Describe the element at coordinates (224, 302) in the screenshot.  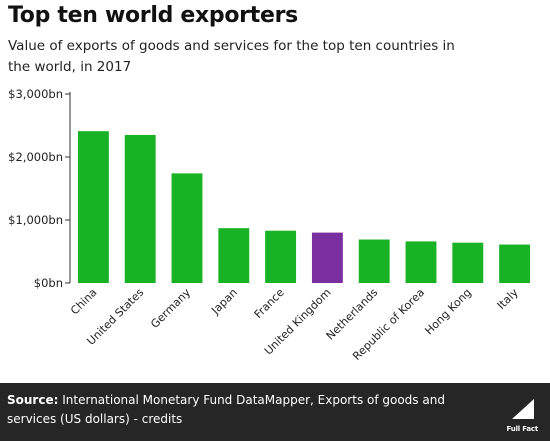
I see `x-tick-label: Japan` at that location.